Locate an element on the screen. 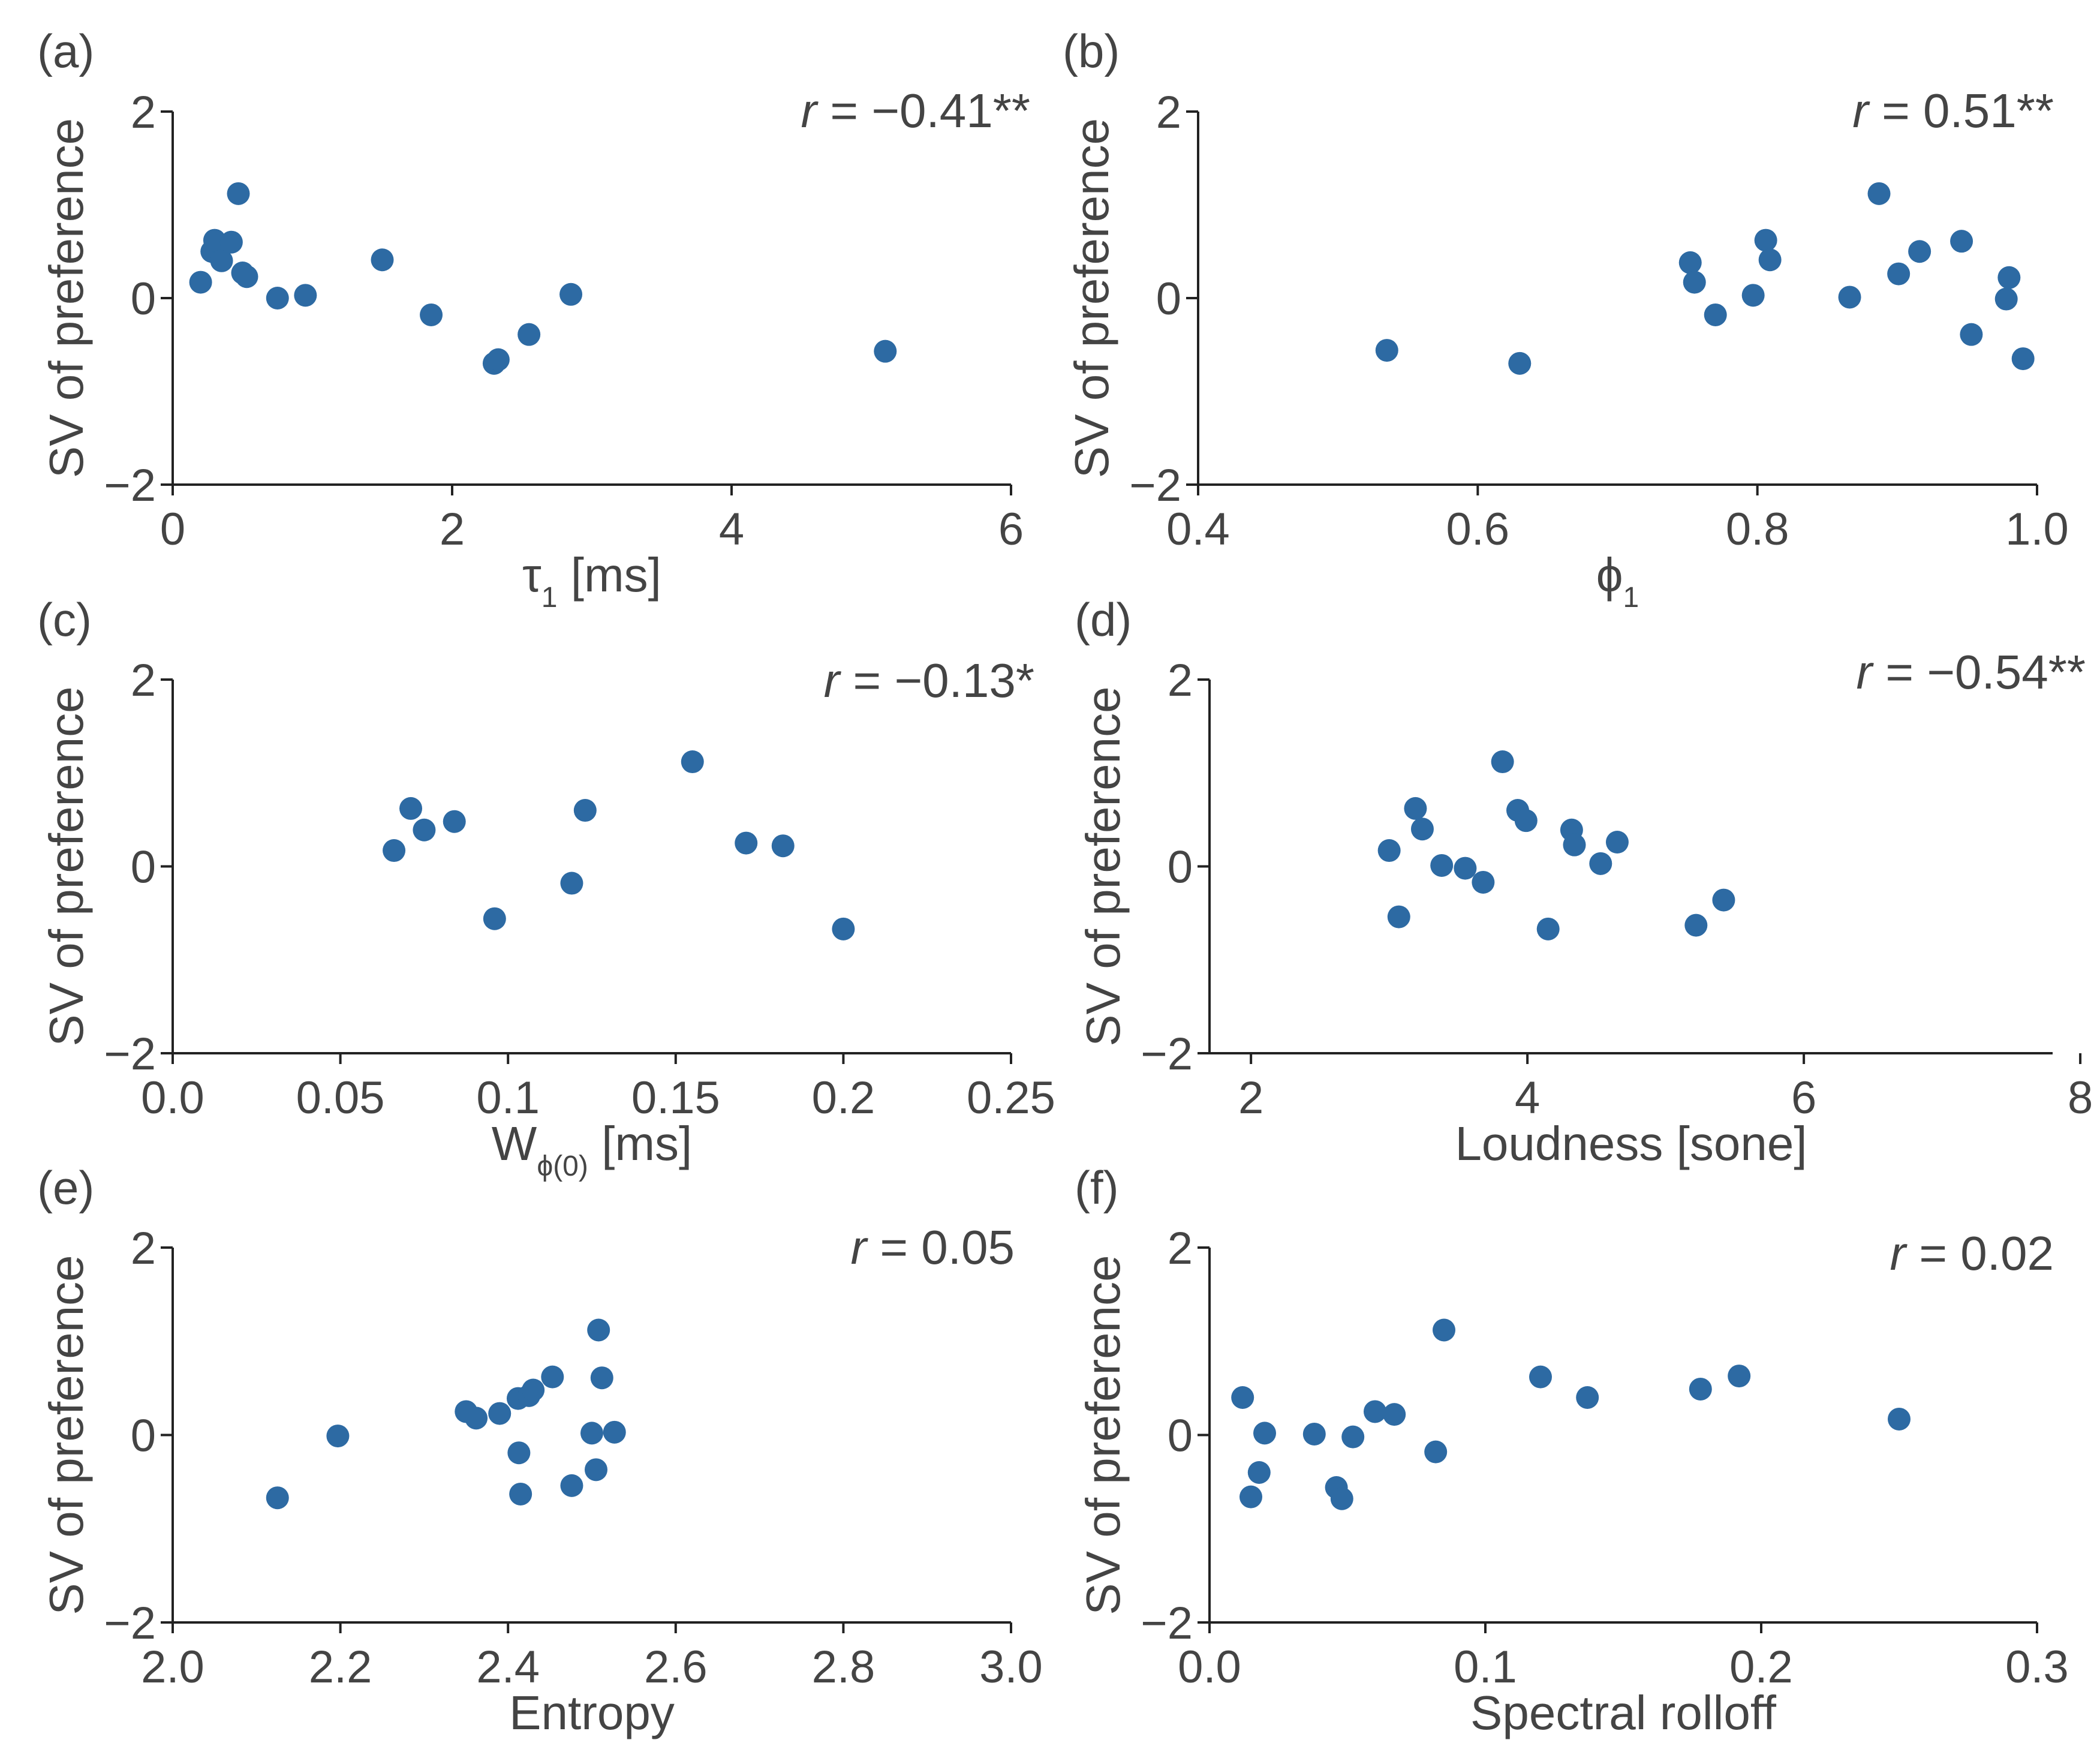 The image size is (2100, 1764). correlation-label: r = 0.05 is located at coordinates (932, 1247).